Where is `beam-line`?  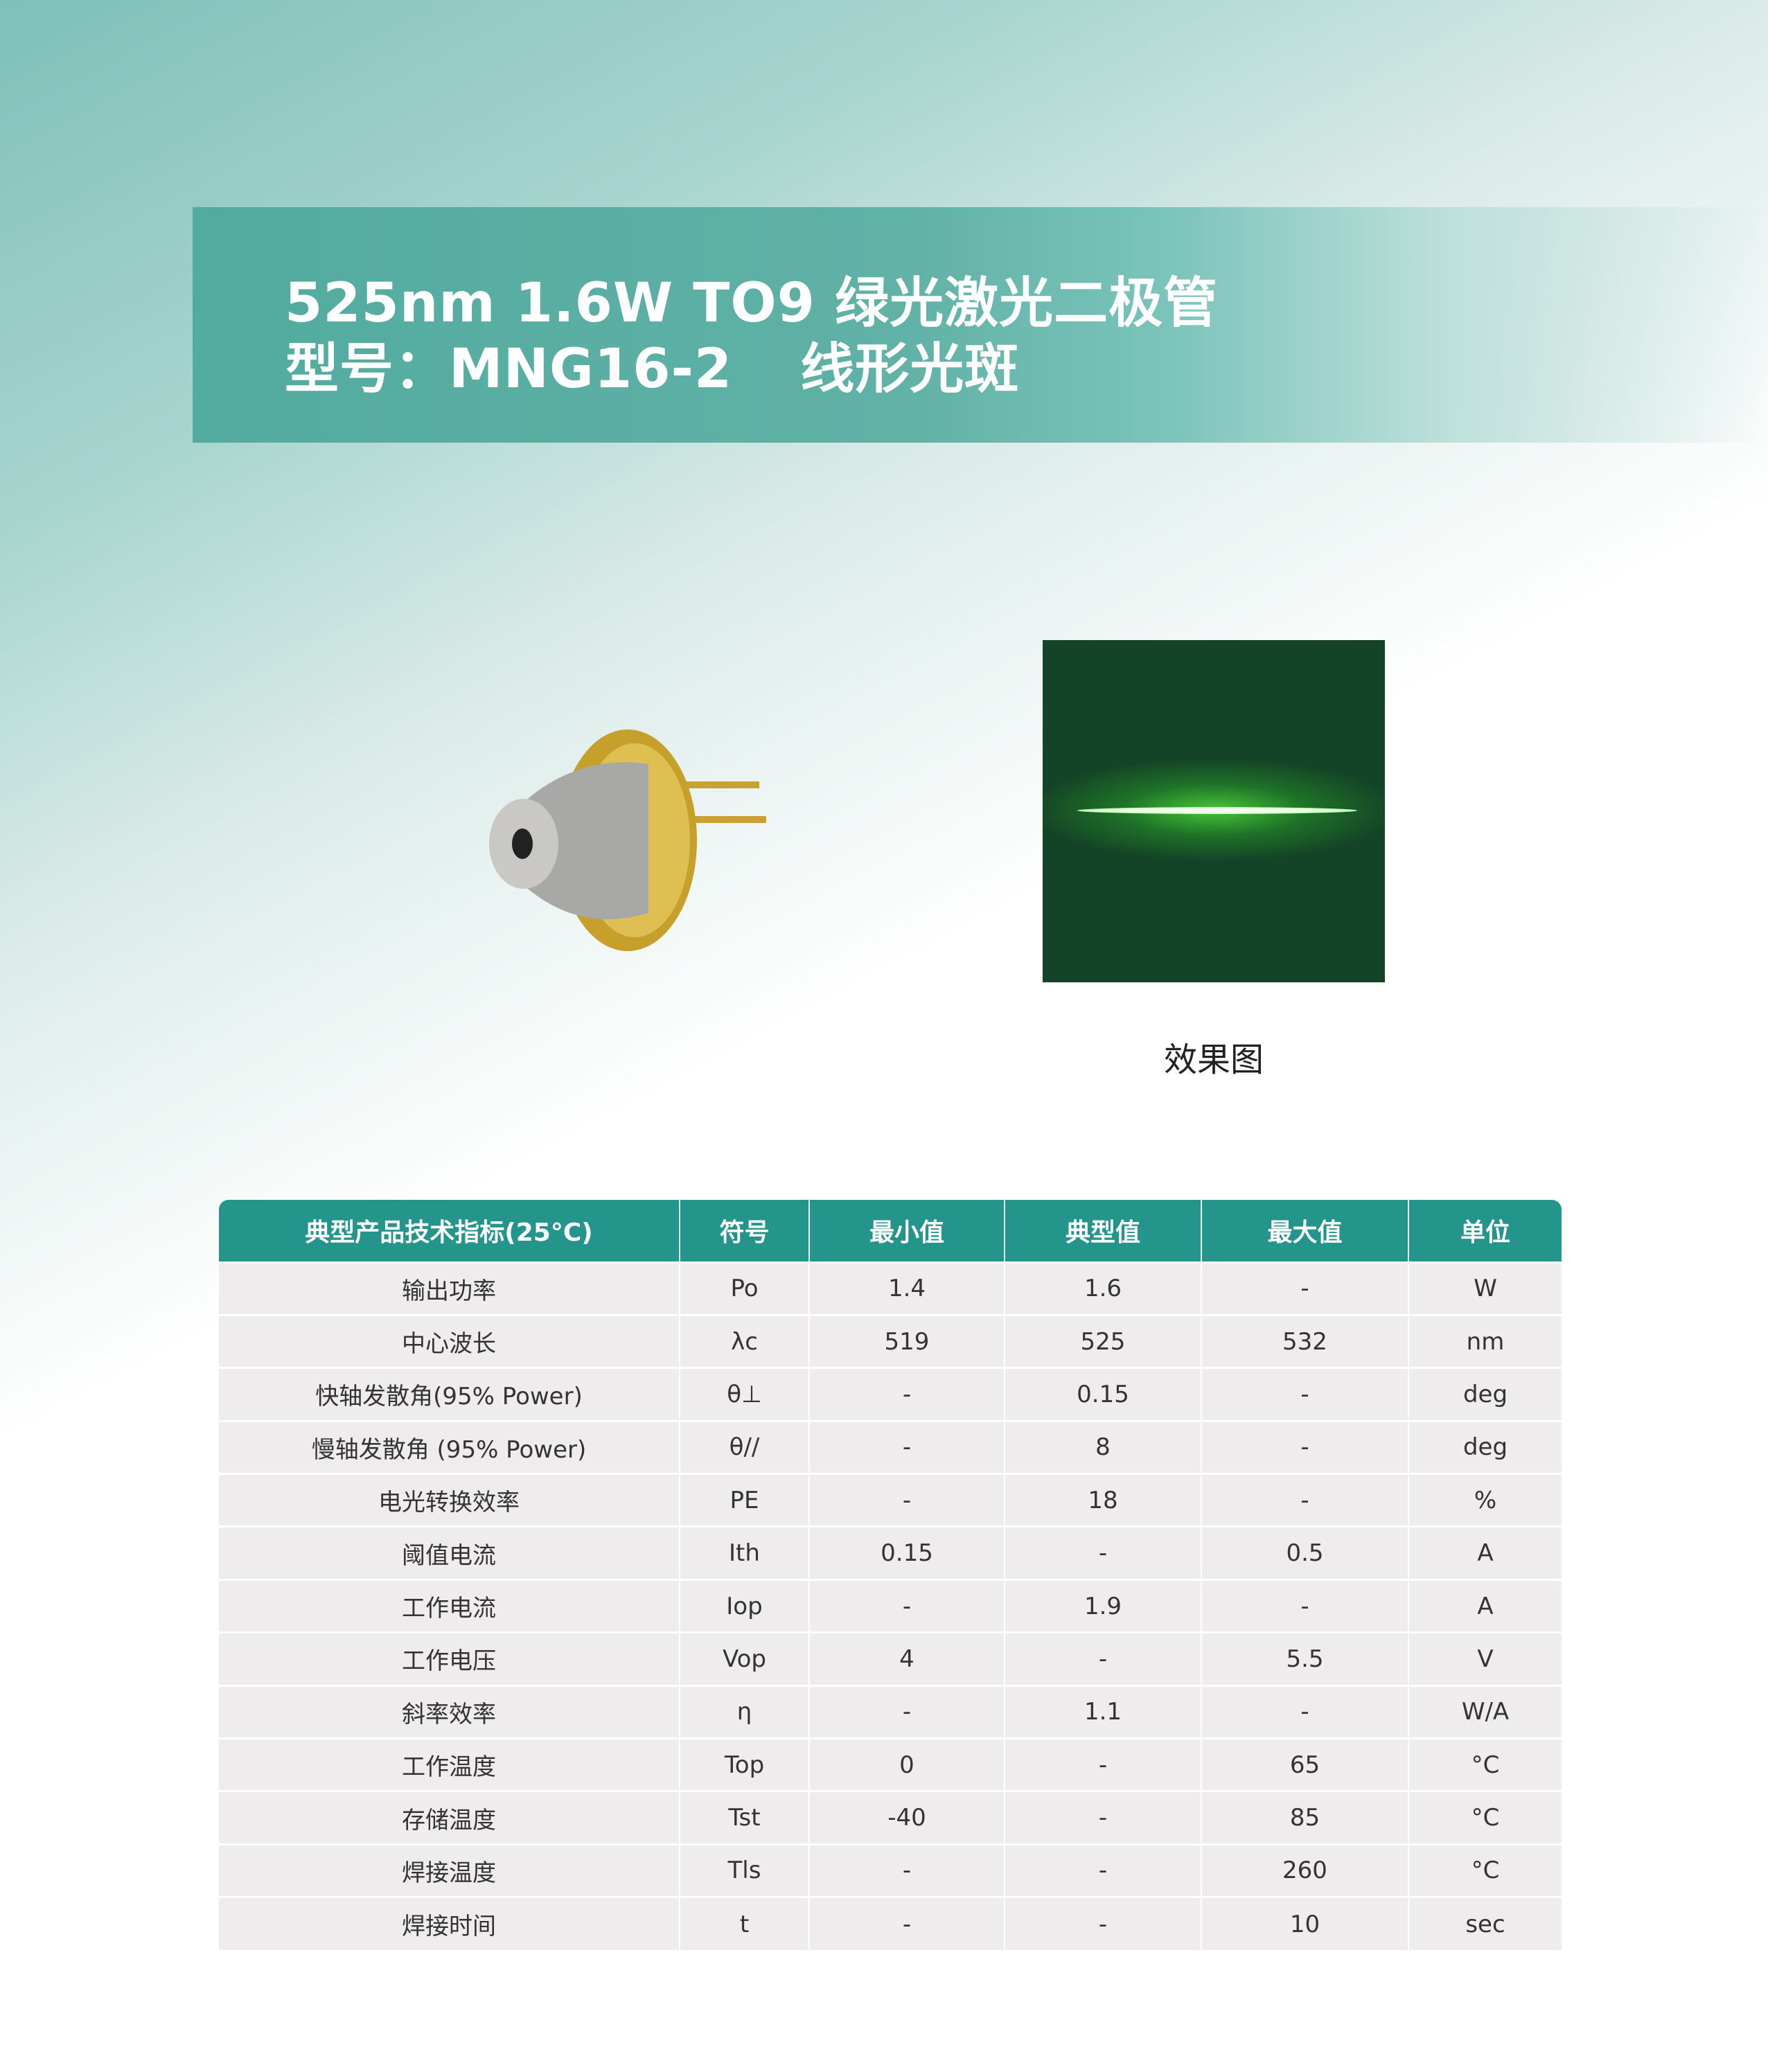
beam-line is located at coordinates (1217, 810).